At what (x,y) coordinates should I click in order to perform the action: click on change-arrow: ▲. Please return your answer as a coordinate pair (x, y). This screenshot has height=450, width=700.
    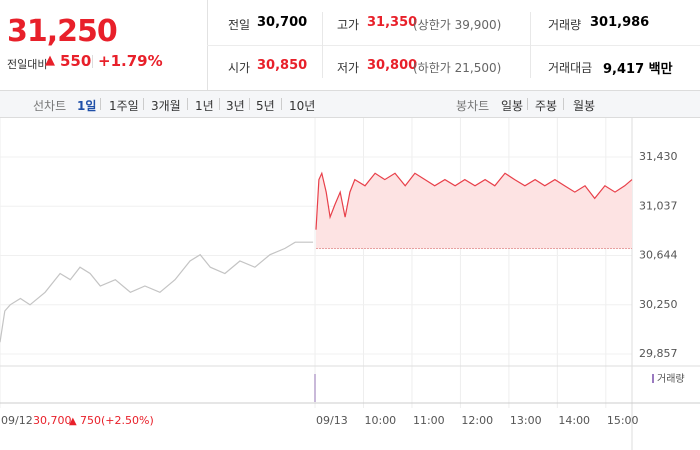
    Looking at the image, I should click on (50, 60).